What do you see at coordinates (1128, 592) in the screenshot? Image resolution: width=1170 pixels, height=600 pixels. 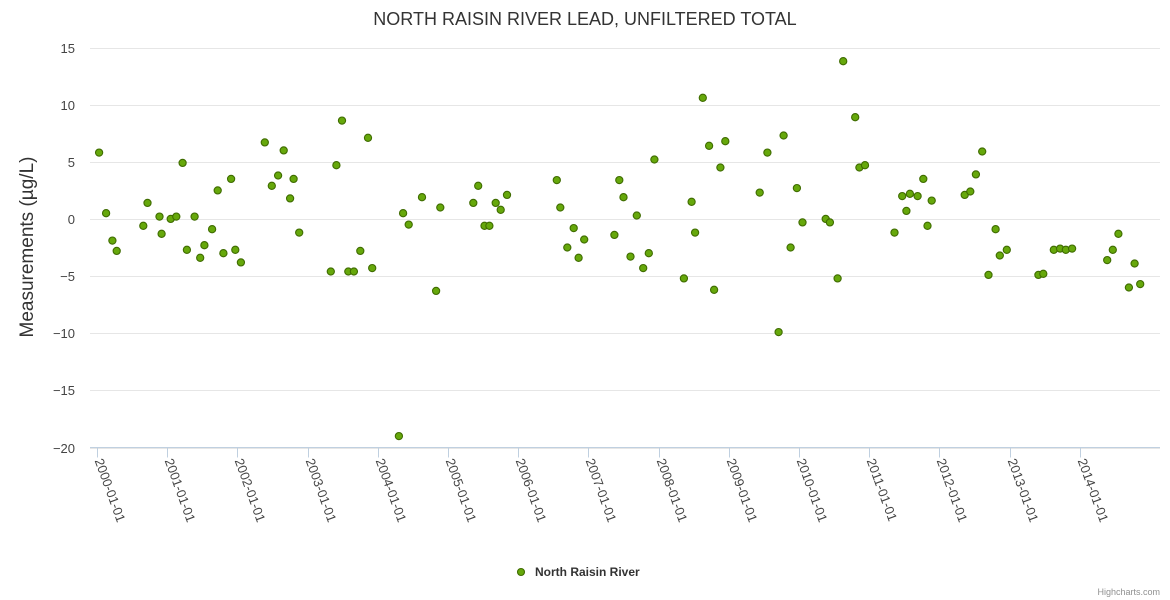 I see `credits-link: Highcharts.com` at bounding box center [1128, 592].